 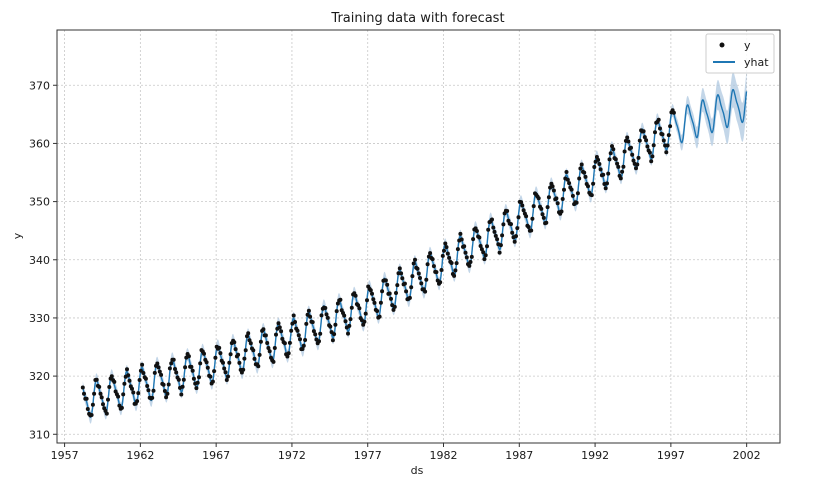 I want to click on y-axis-label: y, so click(x=17, y=235).